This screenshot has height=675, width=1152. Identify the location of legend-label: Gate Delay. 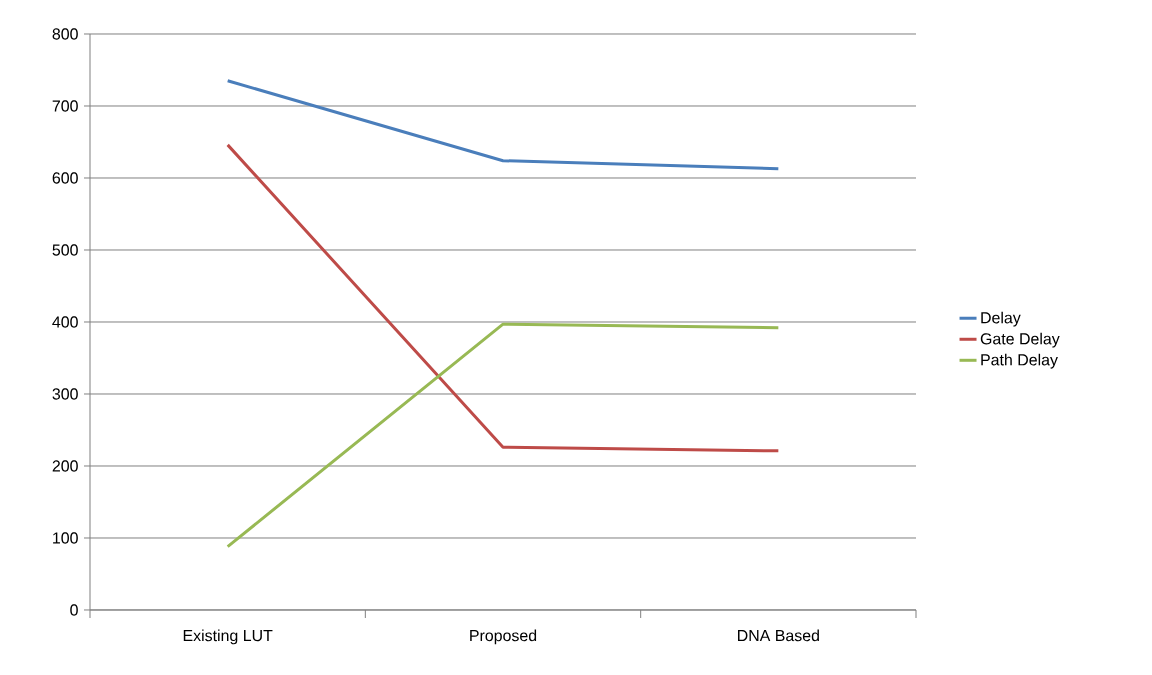
(1020, 340).